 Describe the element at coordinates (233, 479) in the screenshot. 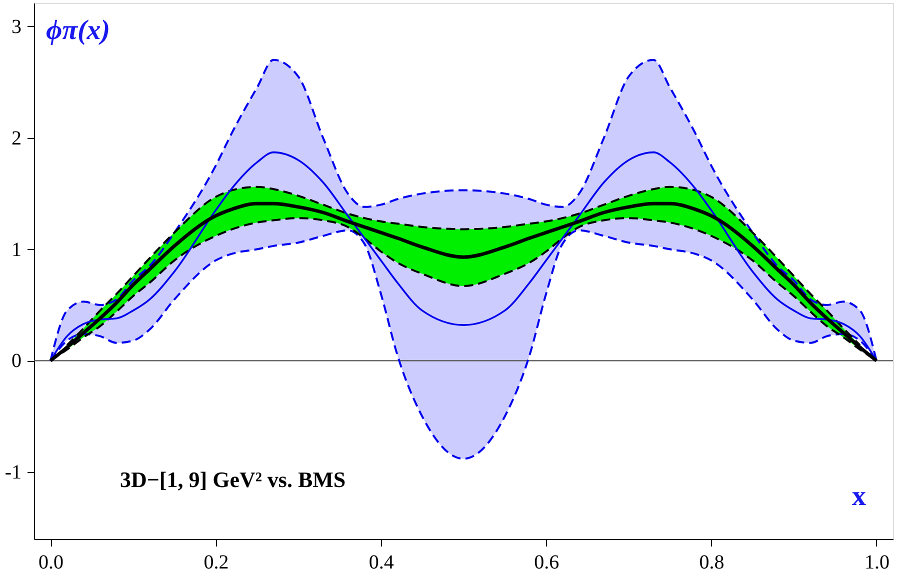

I see `annotation: 3D−[1, 9] GeV² vs. BMS` at that location.